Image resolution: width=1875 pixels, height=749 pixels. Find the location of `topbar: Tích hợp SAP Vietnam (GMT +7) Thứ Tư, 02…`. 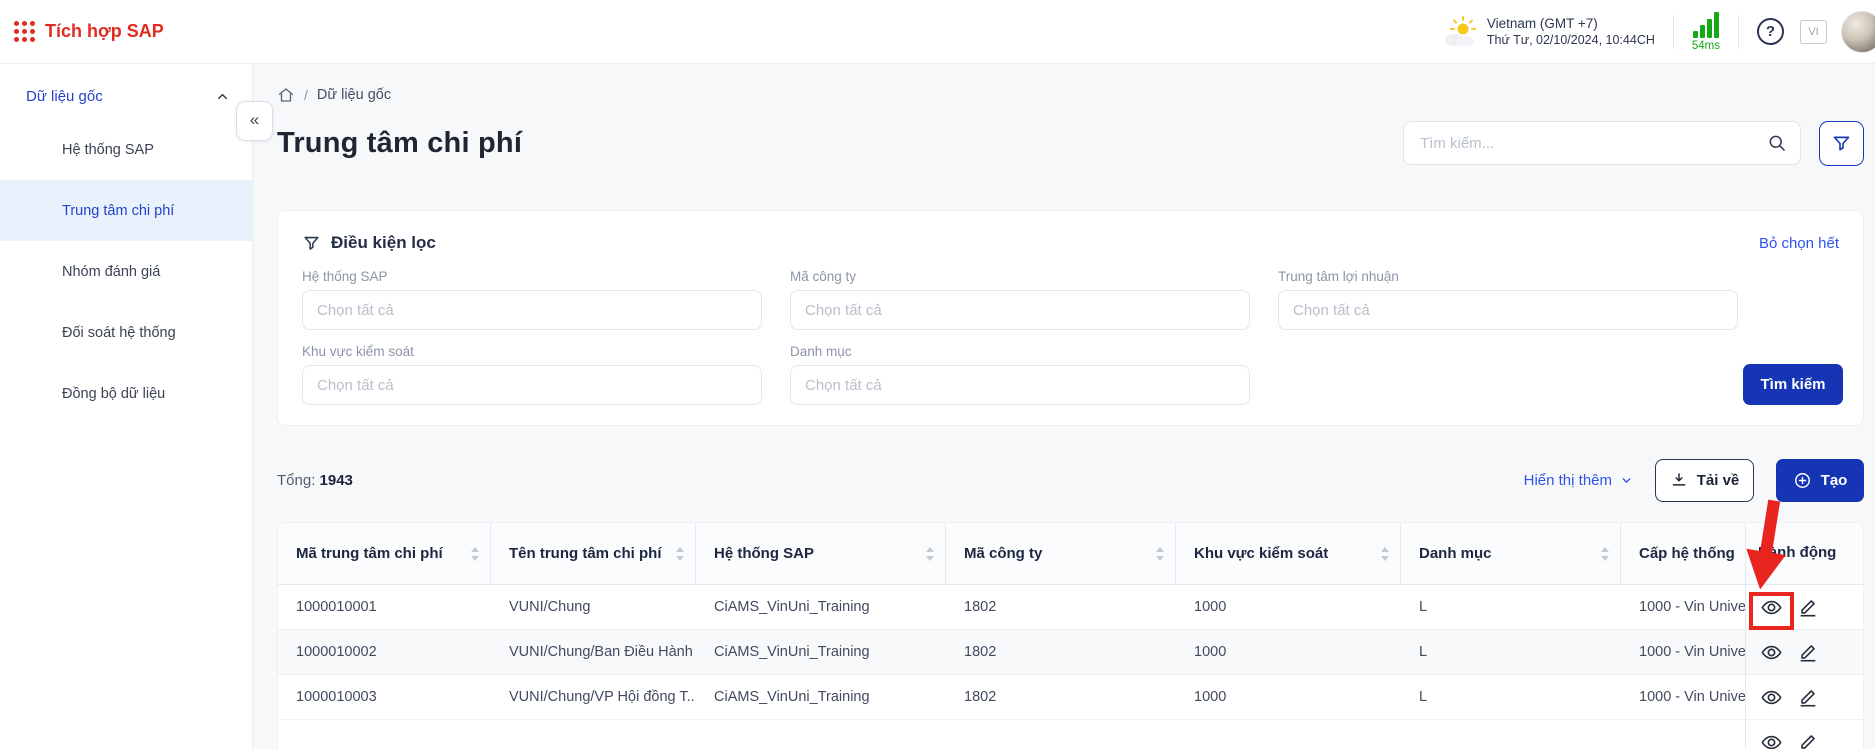

topbar: Tích hợp SAP Vietnam (GMT +7) Thứ Tư, 02… is located at coordinates (937, 32).